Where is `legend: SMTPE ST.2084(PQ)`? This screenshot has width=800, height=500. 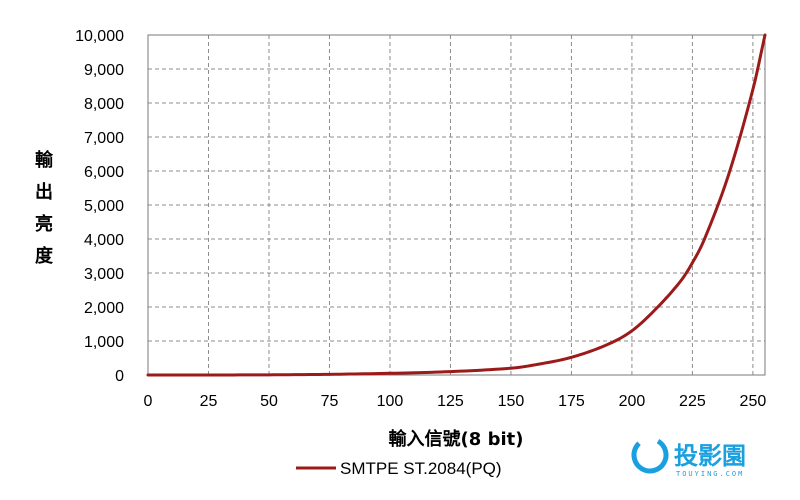
legend: SMTPE ST.2084(PQ) is located at coordinates (399, 468).